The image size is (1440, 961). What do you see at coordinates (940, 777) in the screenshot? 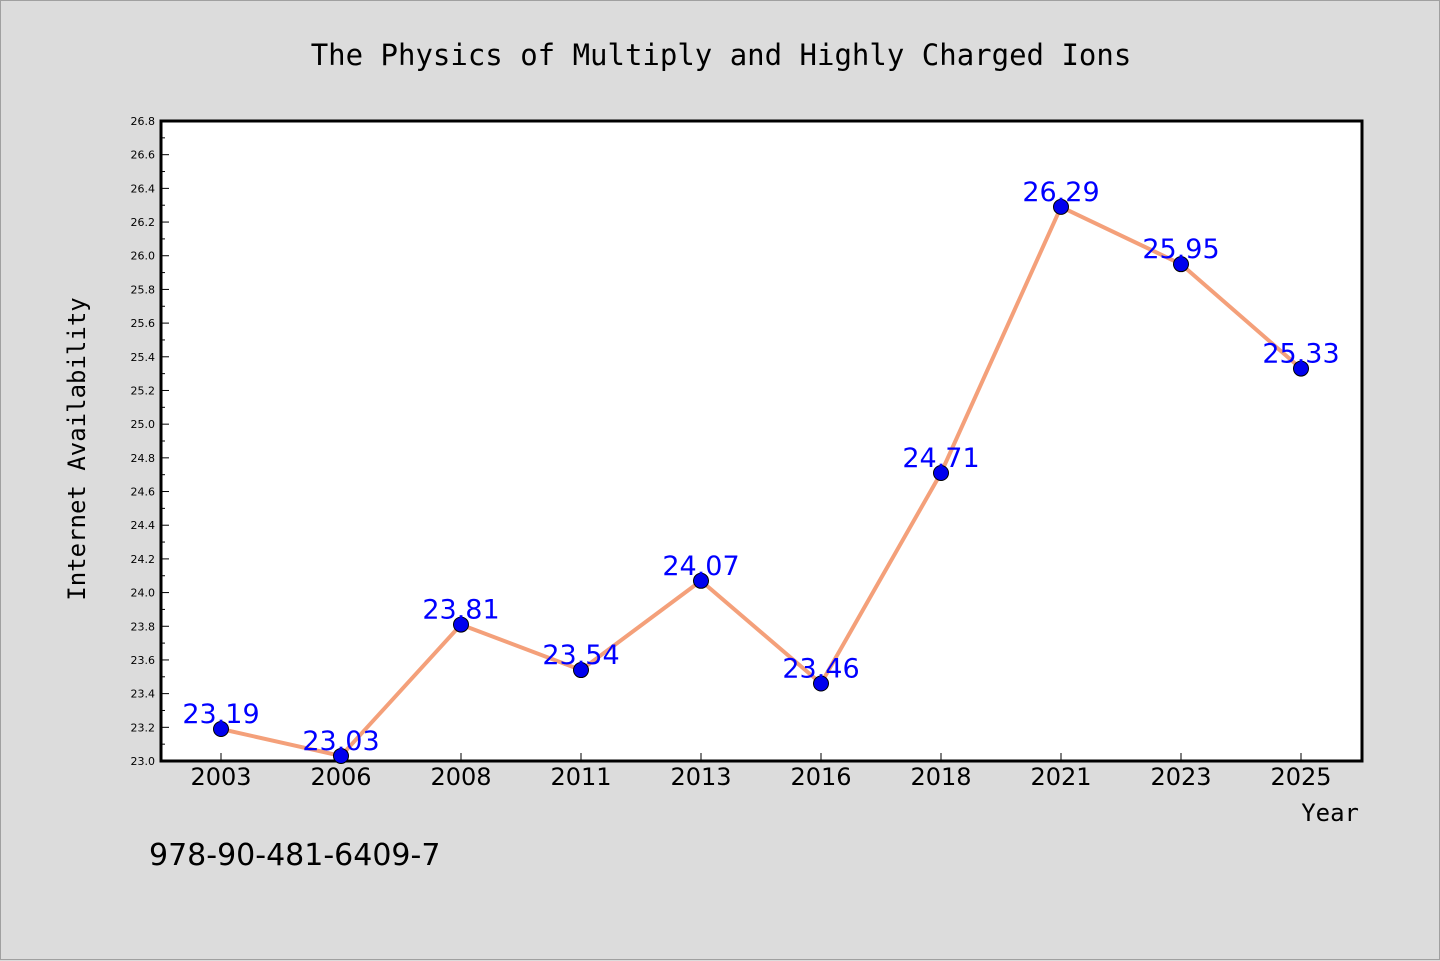
I see `x-tick-label: 2018` at bounding box center [940, 777].